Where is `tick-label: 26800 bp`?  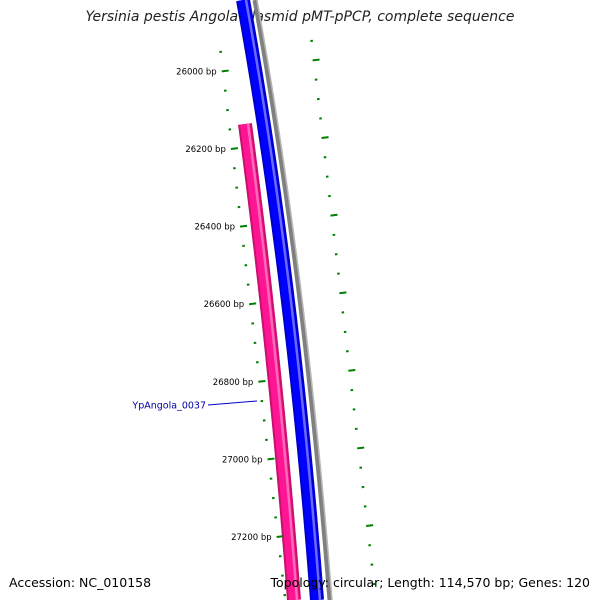 tick-label: 26800 bp is located at coordinates (233, 383).